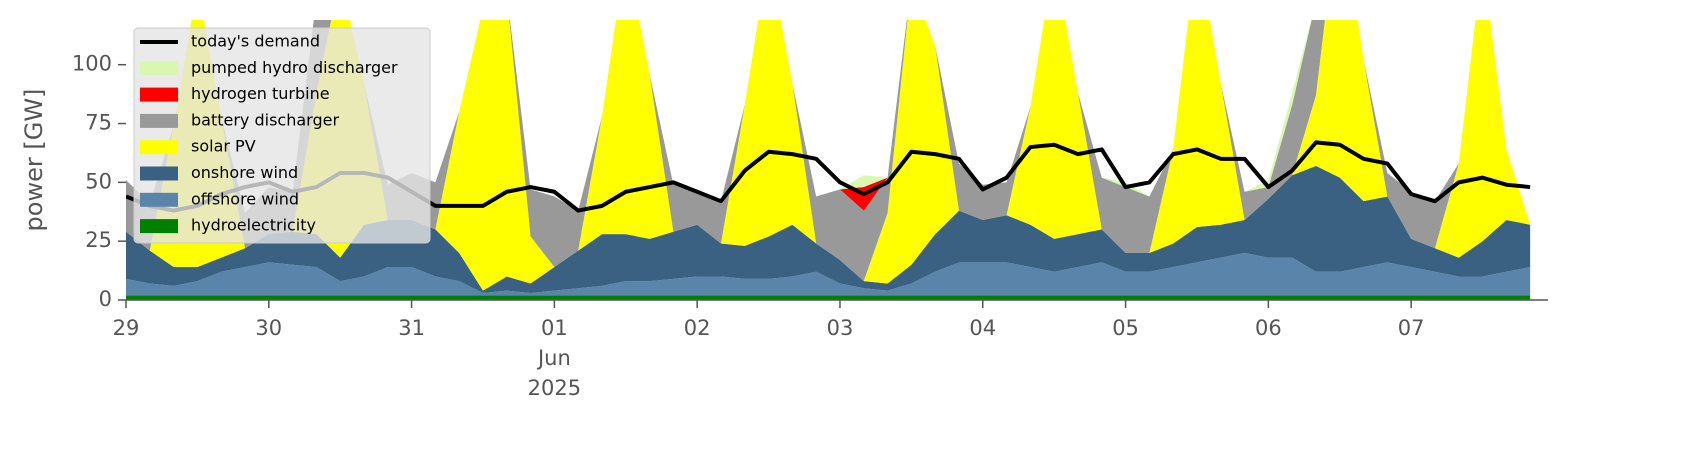  Describe the element at coordinates (126, 328) in the screenshot. I see `x-tick-label: 29` at that location.